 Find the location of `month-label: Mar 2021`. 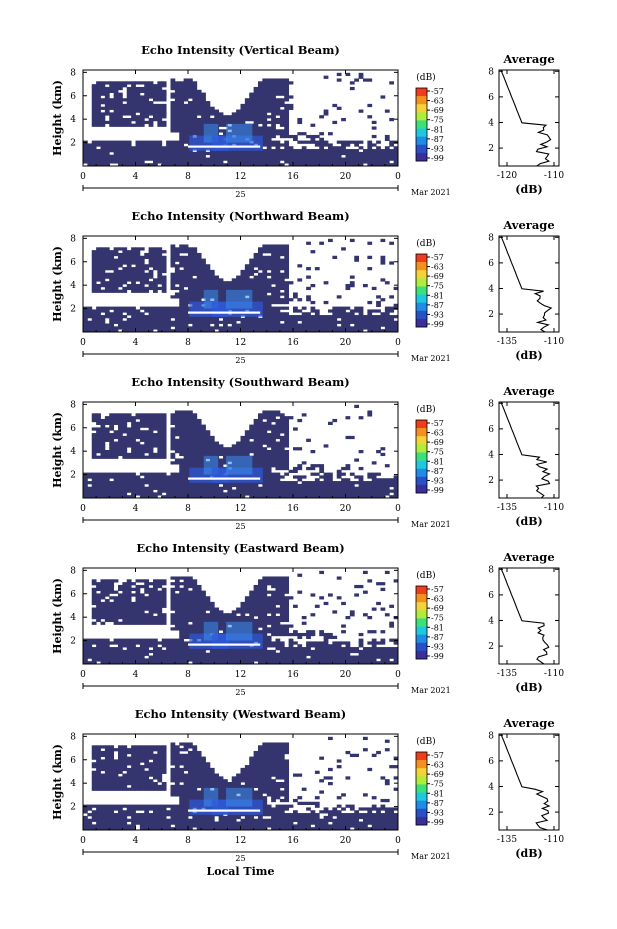

month-label: Mar 2021 is located at coordinates (431, 358).